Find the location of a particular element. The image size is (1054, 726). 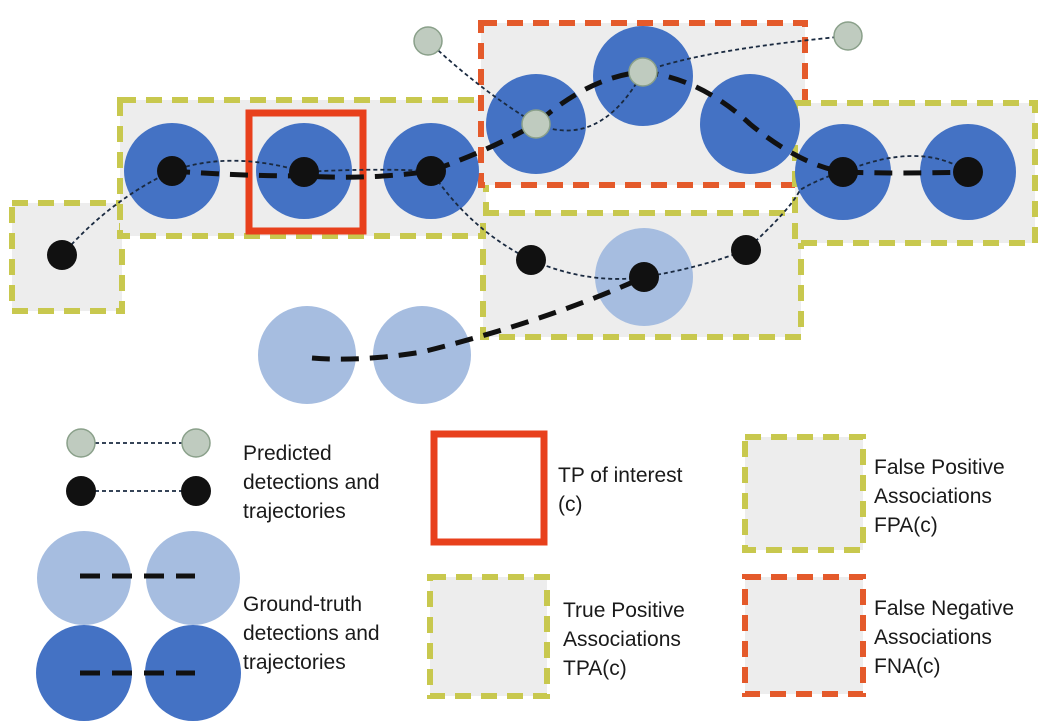

legend-tp-label: TP of interest (c) is located at coordinates (623, 490).